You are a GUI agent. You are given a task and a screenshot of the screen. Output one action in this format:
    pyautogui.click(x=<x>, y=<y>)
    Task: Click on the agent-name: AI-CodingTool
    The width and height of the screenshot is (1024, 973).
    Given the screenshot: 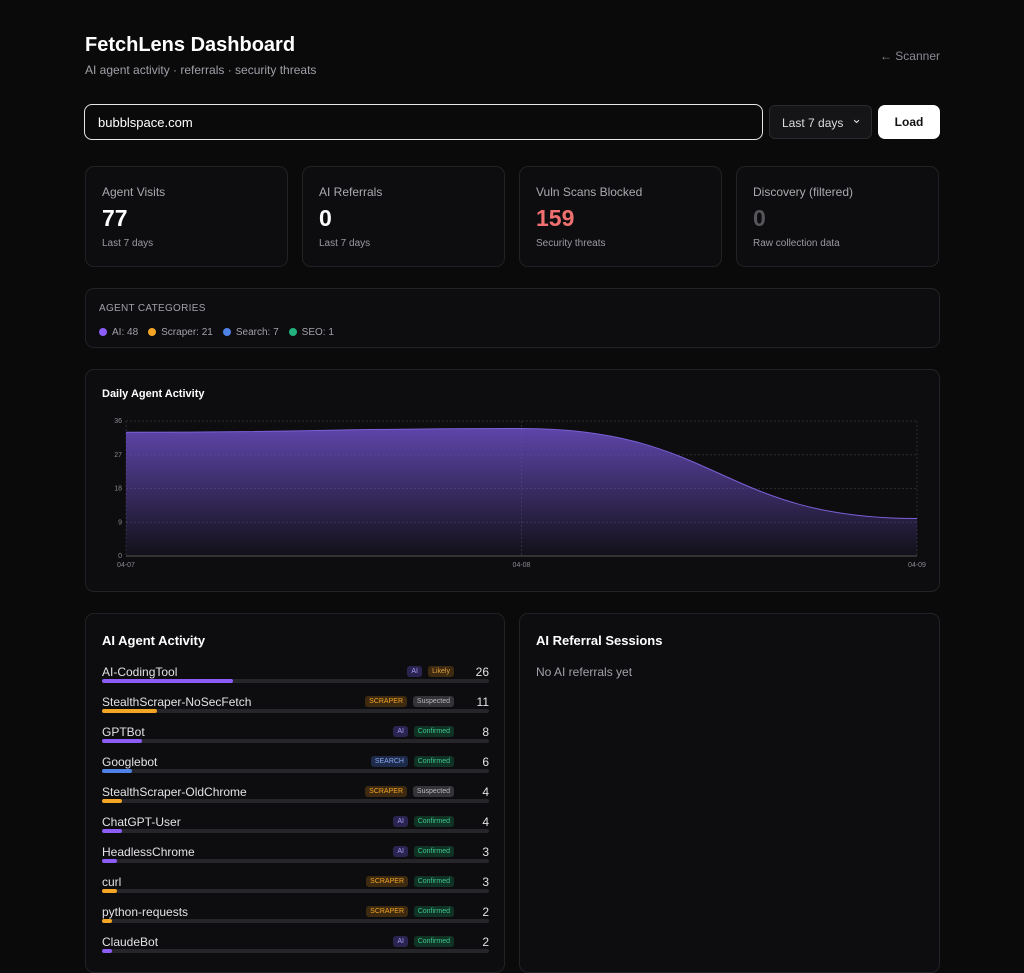 What is the action you would take?
    pyautogui.click(x=140, y=672)
    